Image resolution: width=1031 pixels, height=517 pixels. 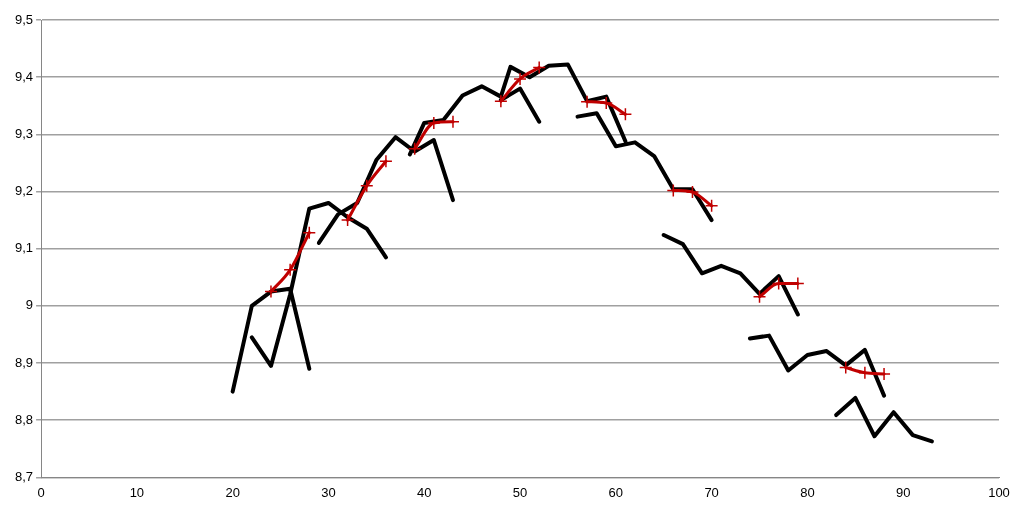 What do you see at coordinates (29, 305) in the screenshot?
I see `y-tick-label: 9` at bounding box center [29, 305].